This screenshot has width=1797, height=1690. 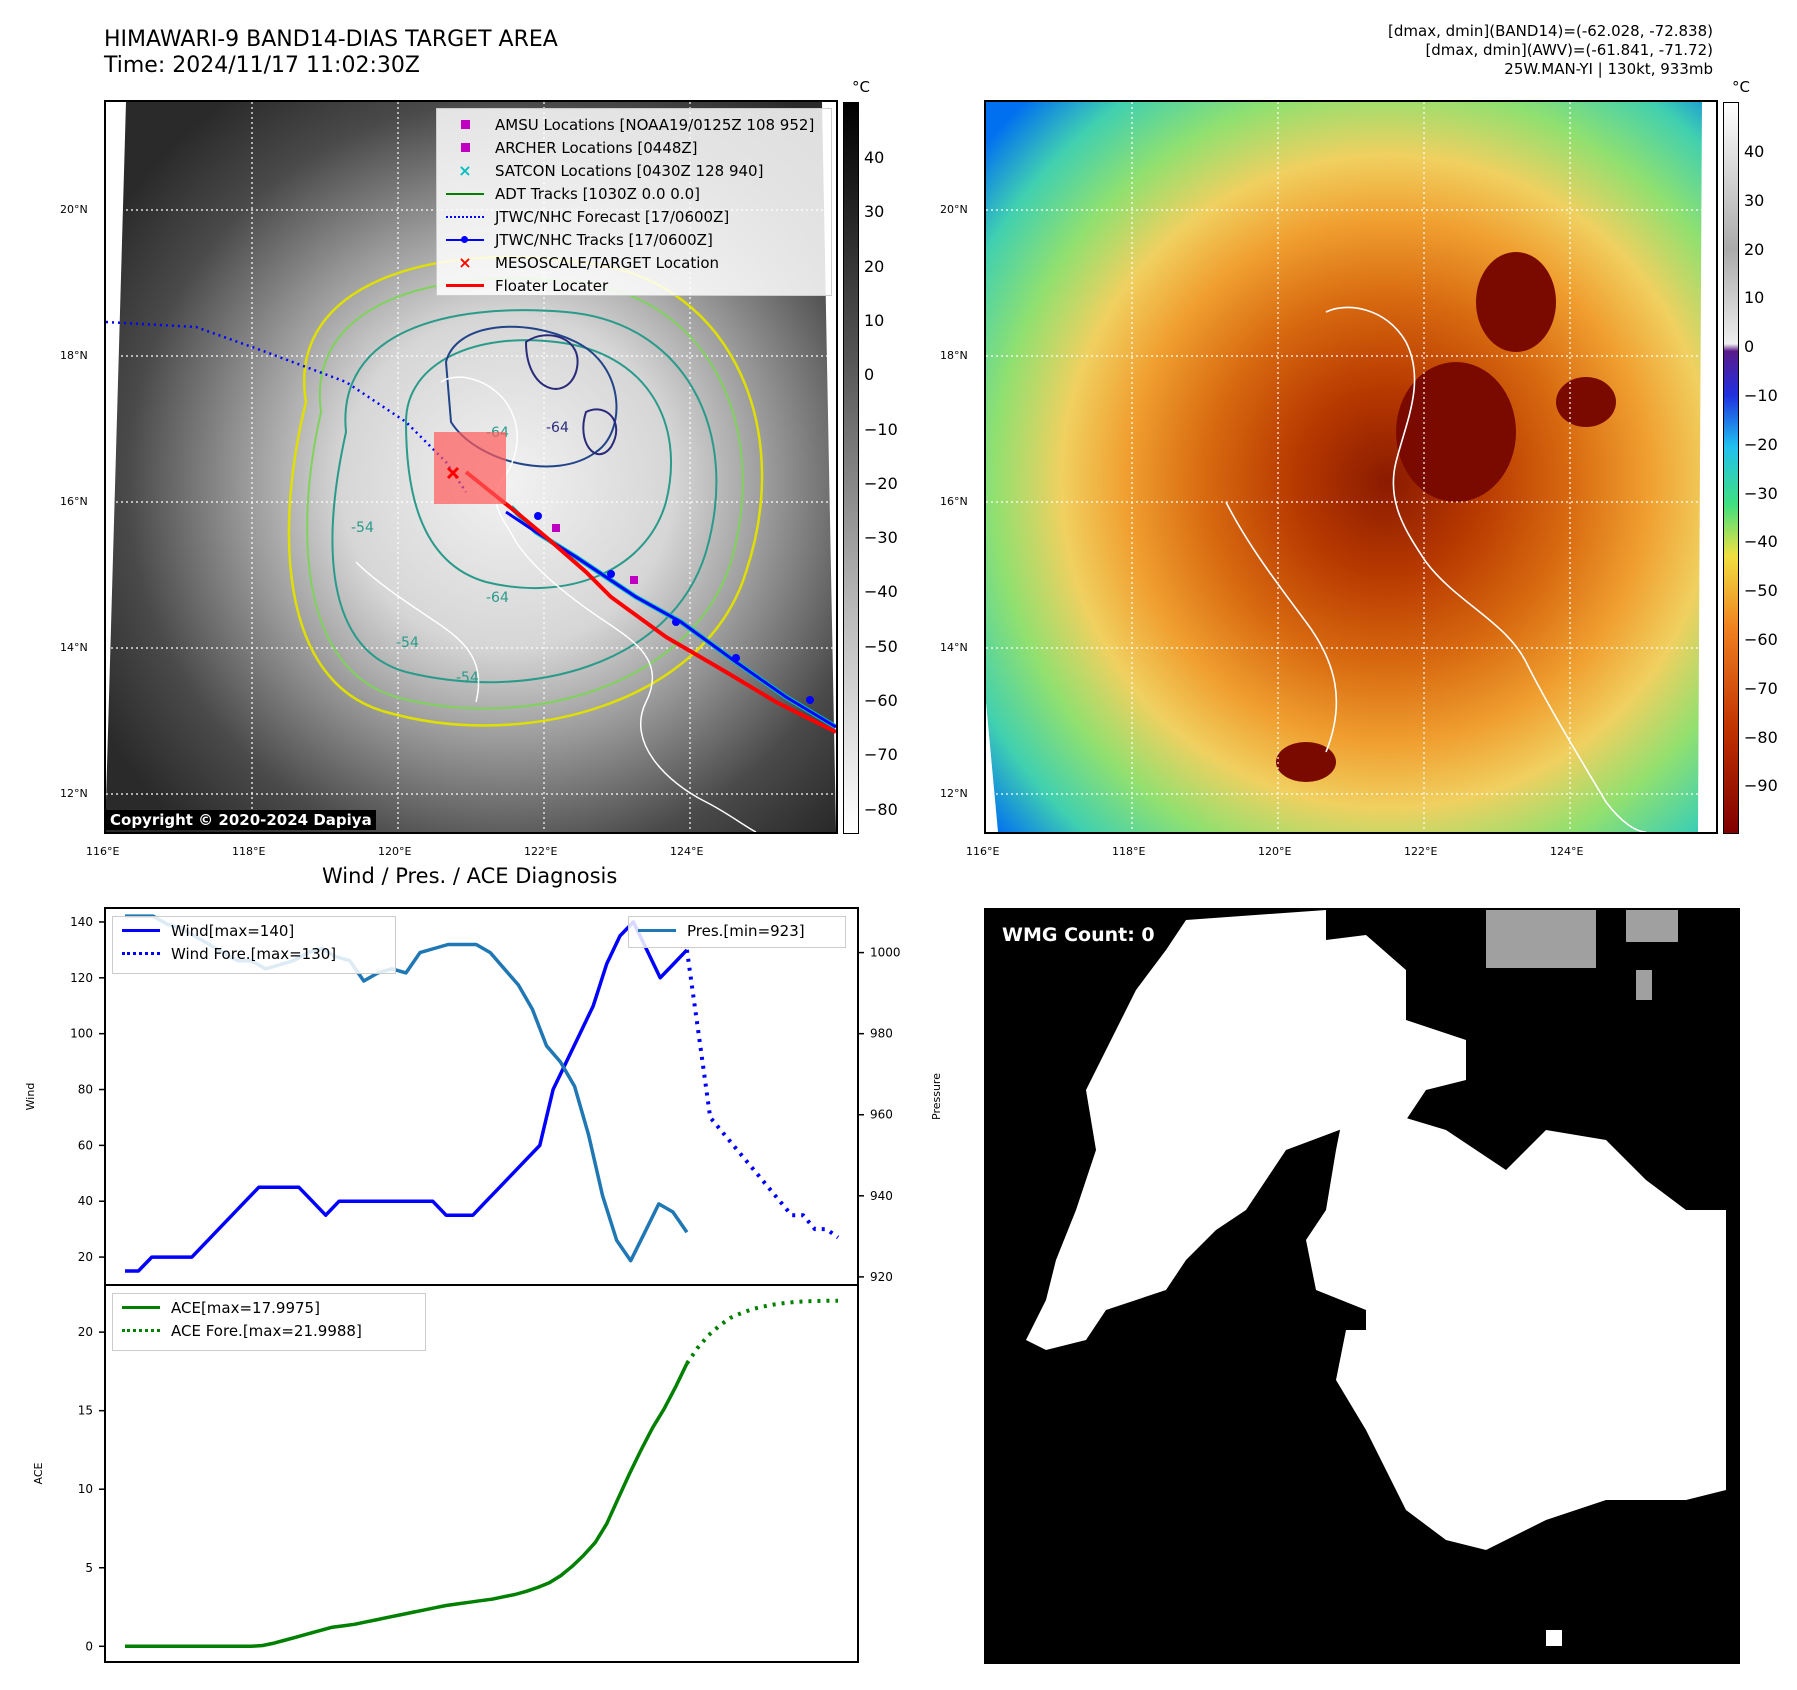 I want to click on coastline-west-color, so click(x=1281, y=627).